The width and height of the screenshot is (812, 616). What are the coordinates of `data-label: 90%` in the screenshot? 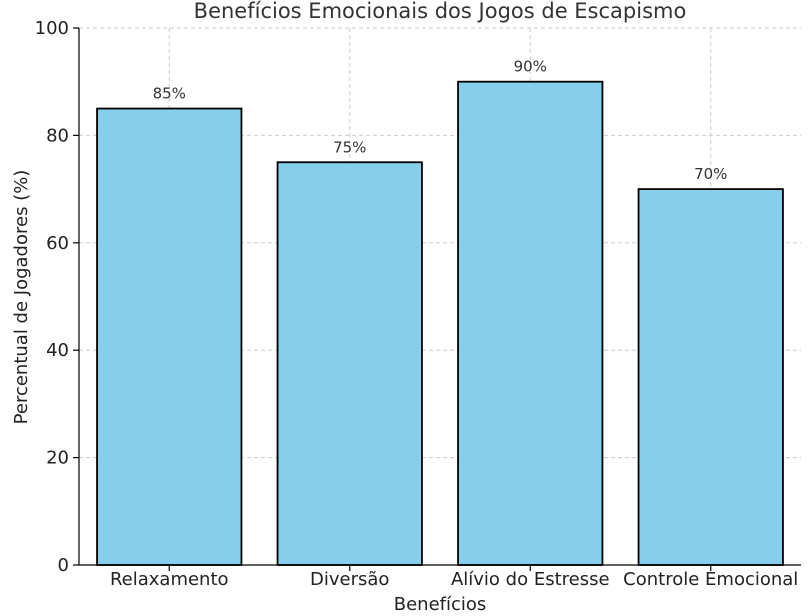 It's located at (530, 67).